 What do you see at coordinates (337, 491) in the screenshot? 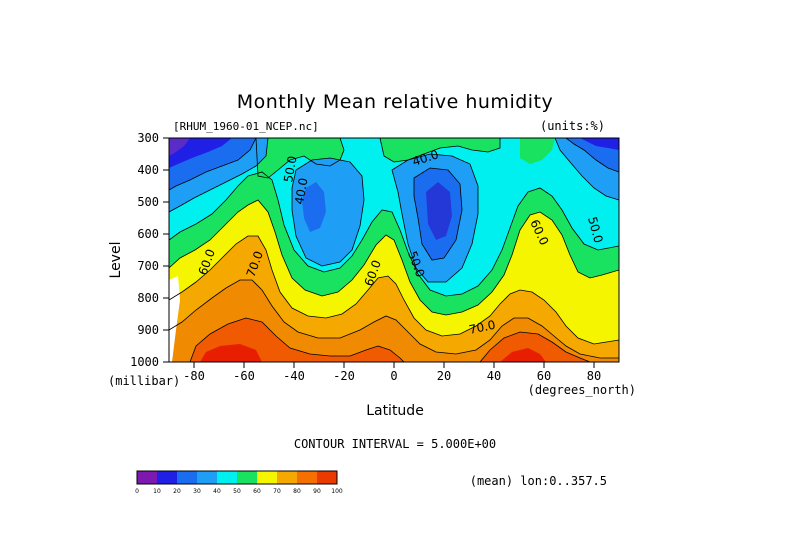
I see `colorbar-tick-label: 100` at bounding box center [337, 491].